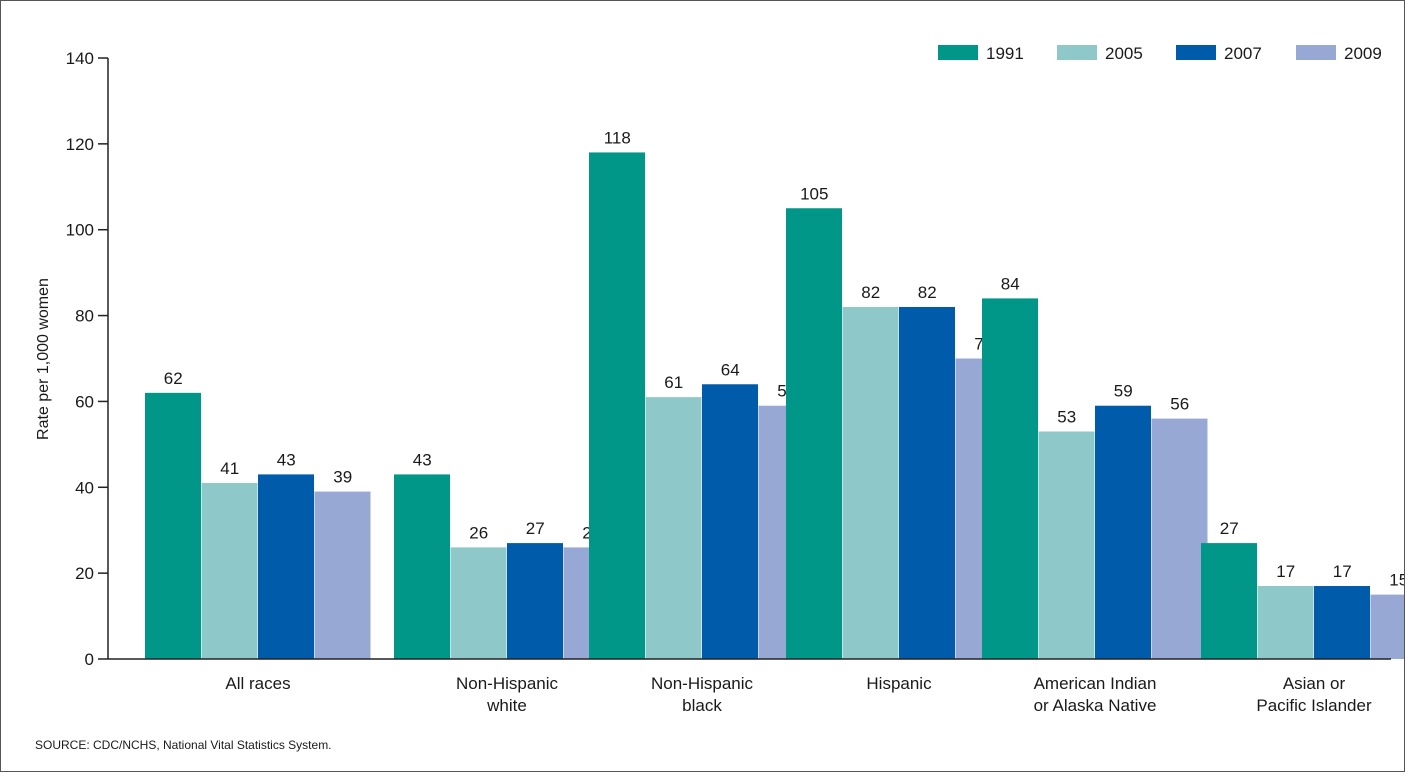 This screenshot has height=776, width=1405. Describe the element at coordinates (89, 659) in the screenshot. I see `y-tick-label: 0` at that location.